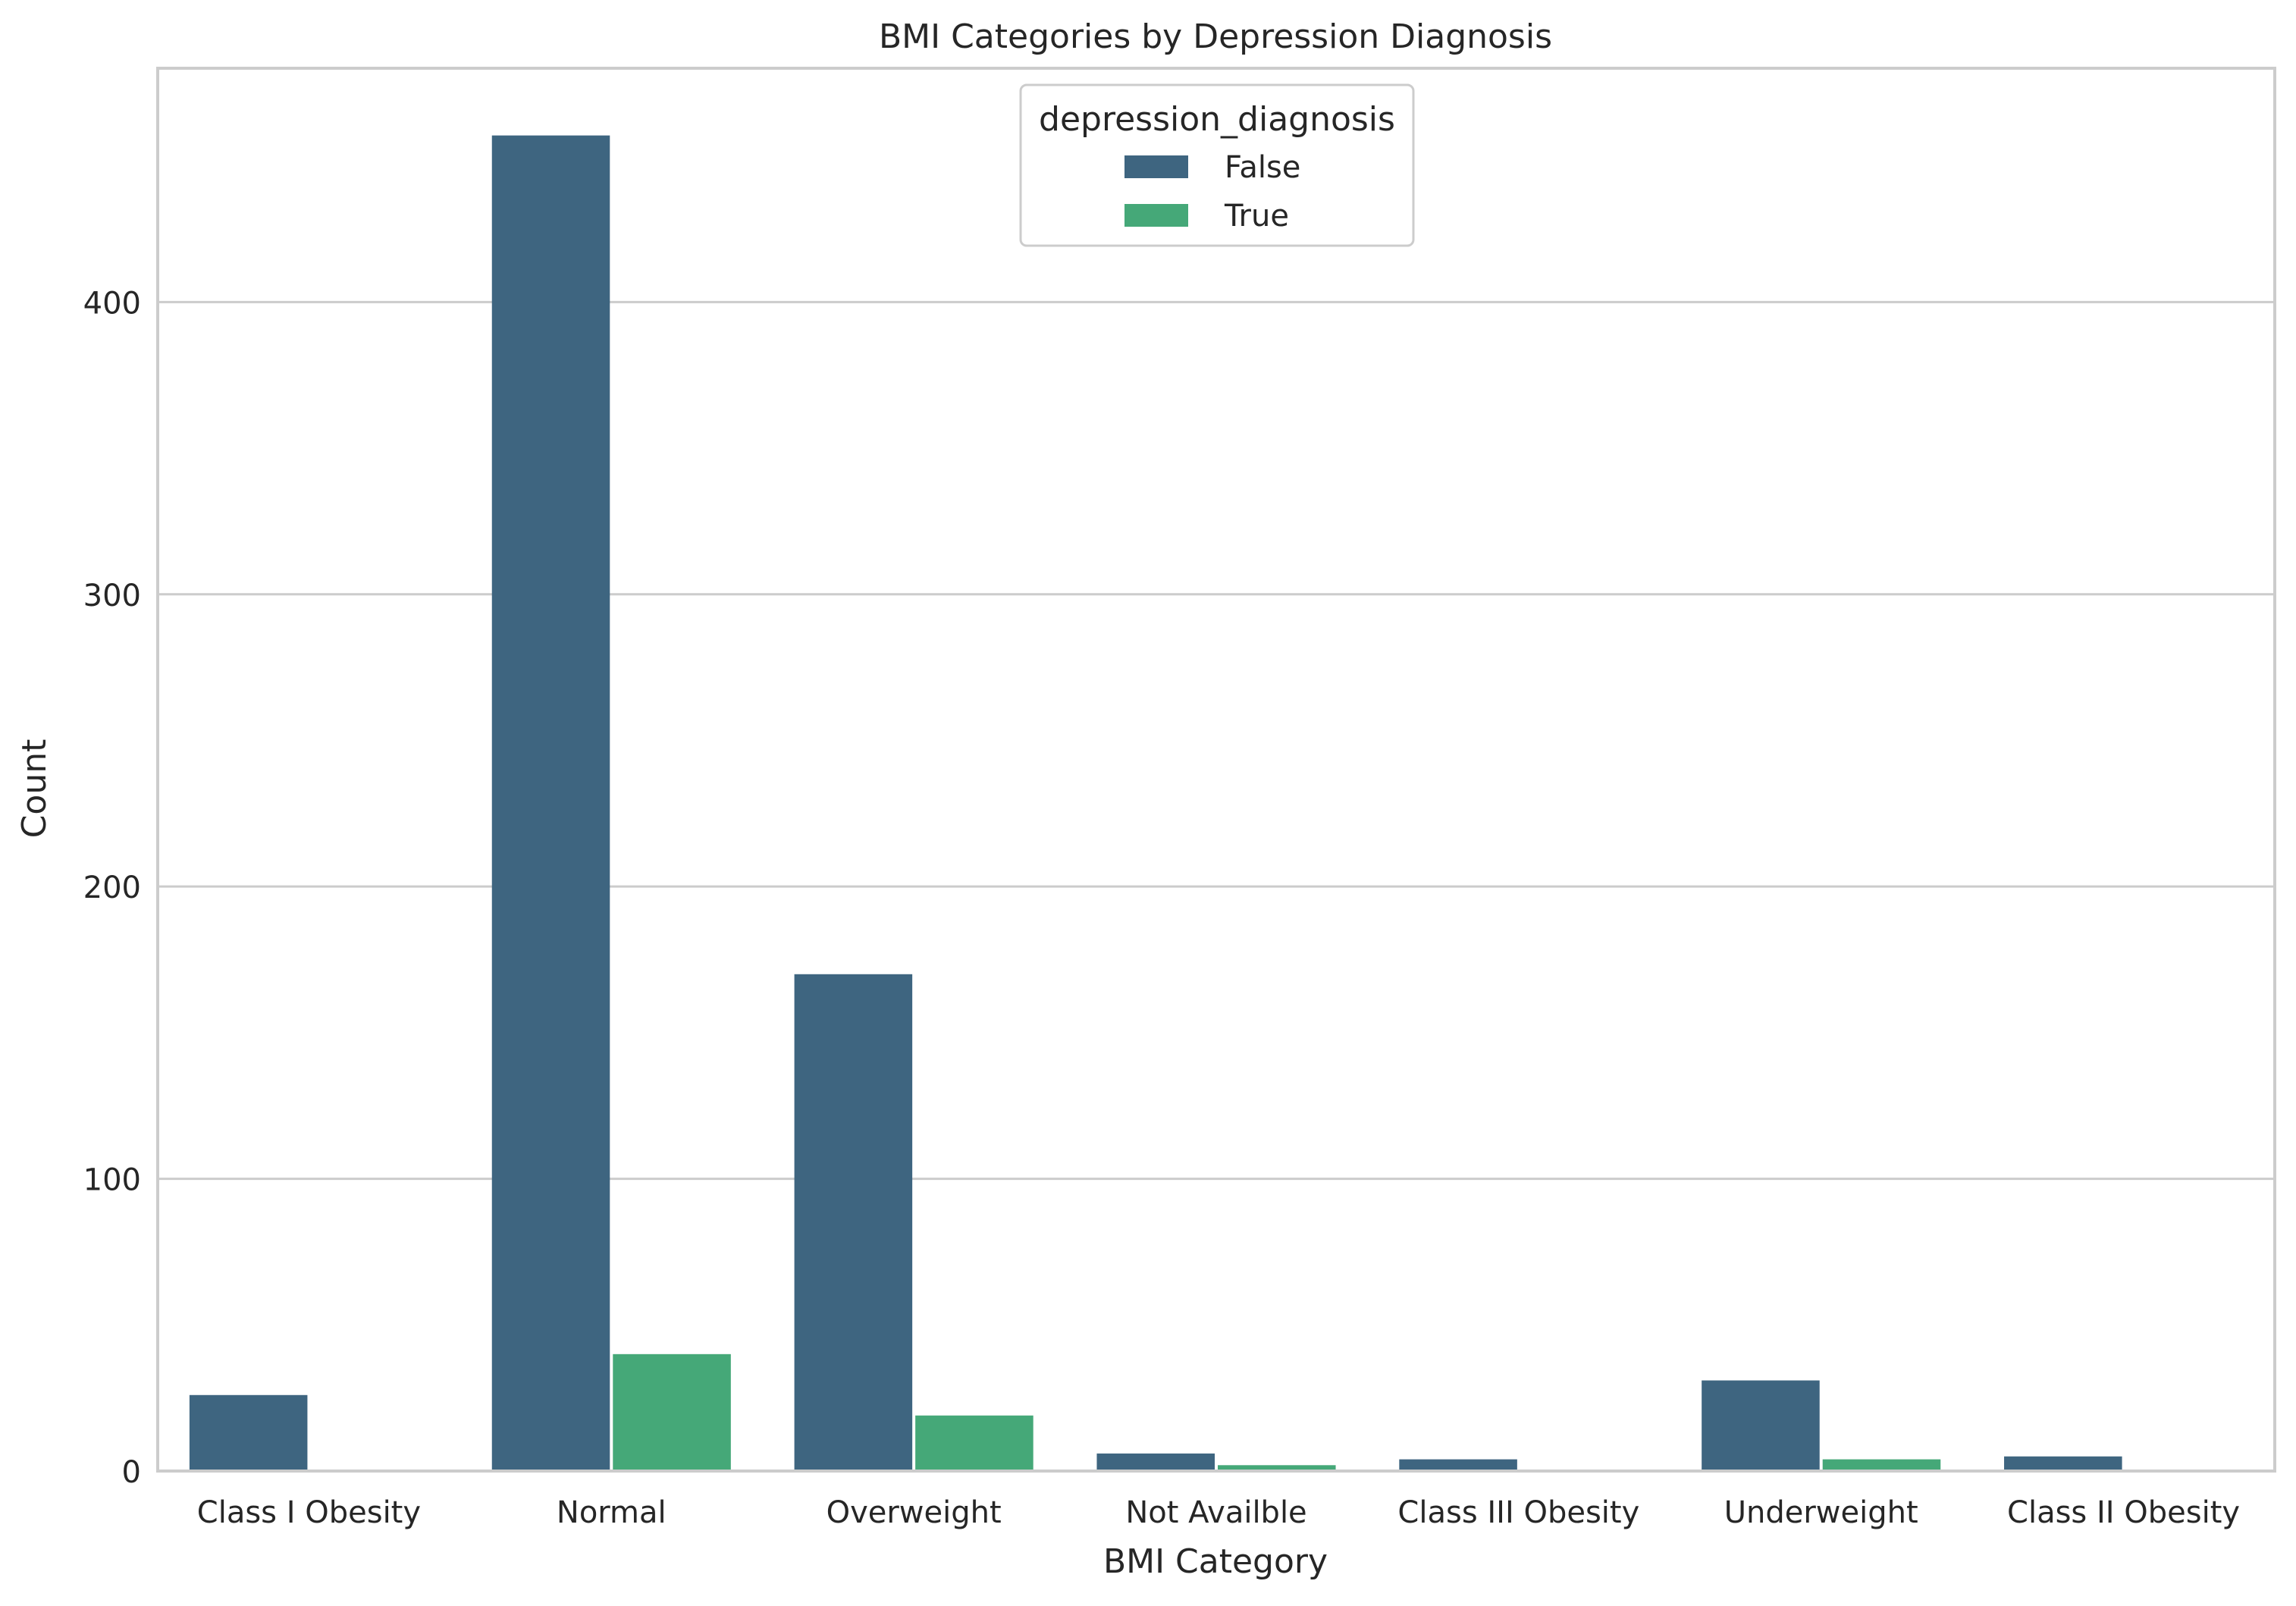  I want to click on y-axis-label: Count, so click(34, 789).